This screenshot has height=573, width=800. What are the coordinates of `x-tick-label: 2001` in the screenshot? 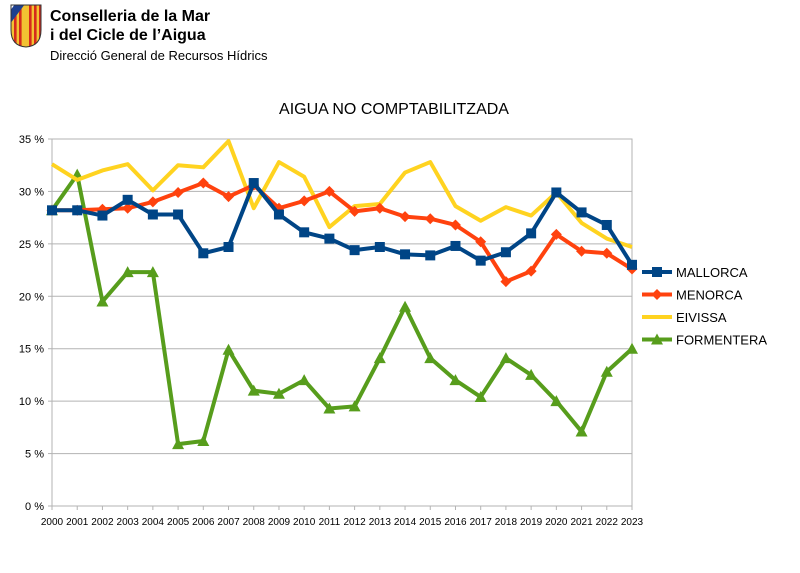 It's located at (77, 522).